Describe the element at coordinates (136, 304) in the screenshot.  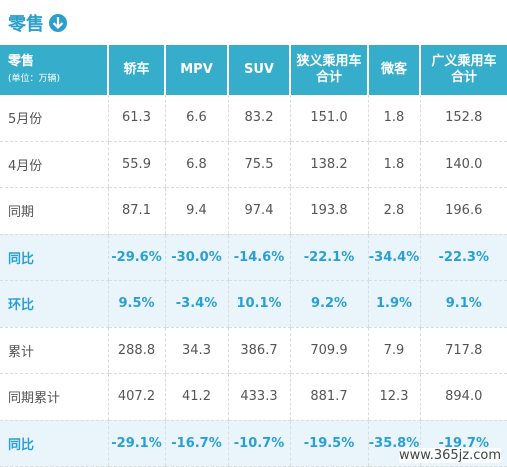
I see `cell: 9.5%` at that location.